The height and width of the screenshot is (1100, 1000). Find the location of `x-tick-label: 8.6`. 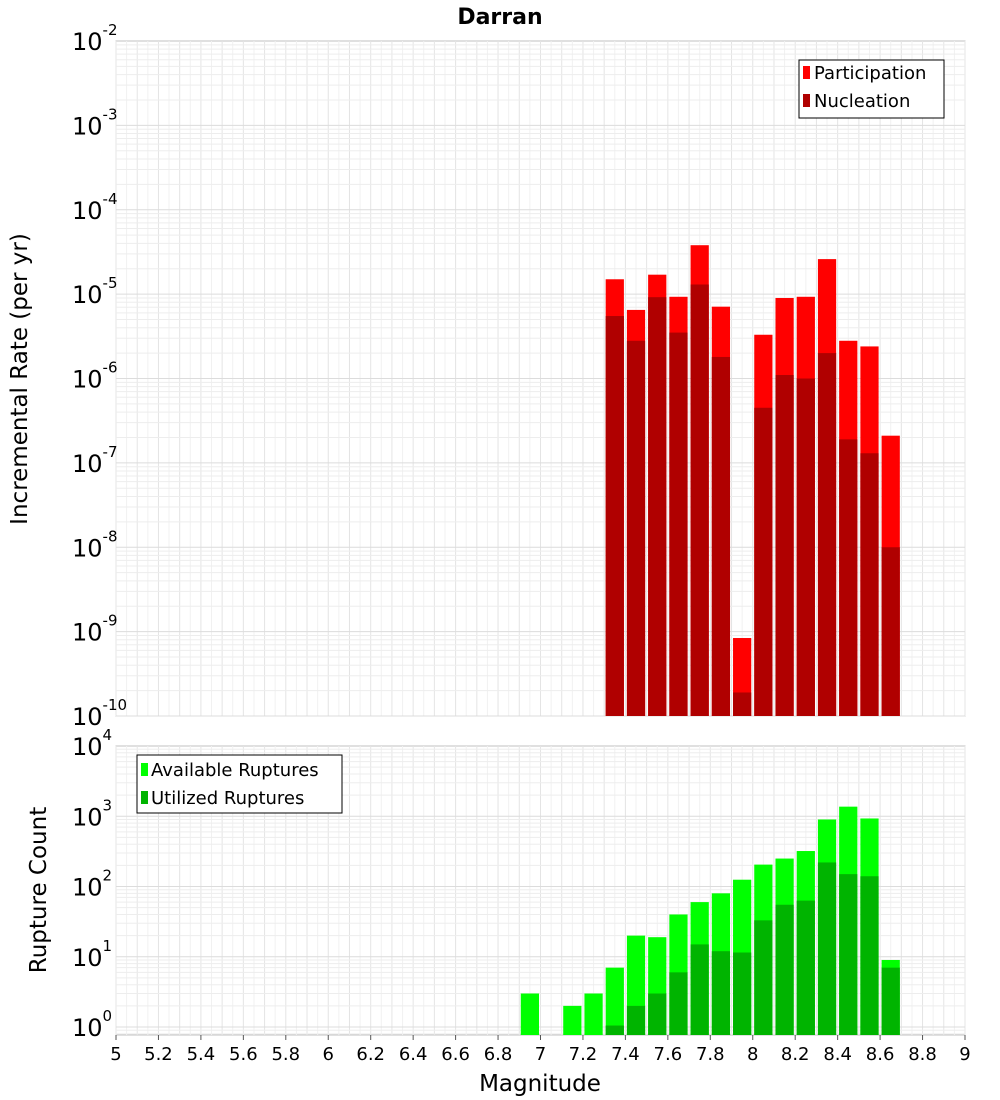

x-tick-label: 8.6 is located at coordinates (880, 1054).